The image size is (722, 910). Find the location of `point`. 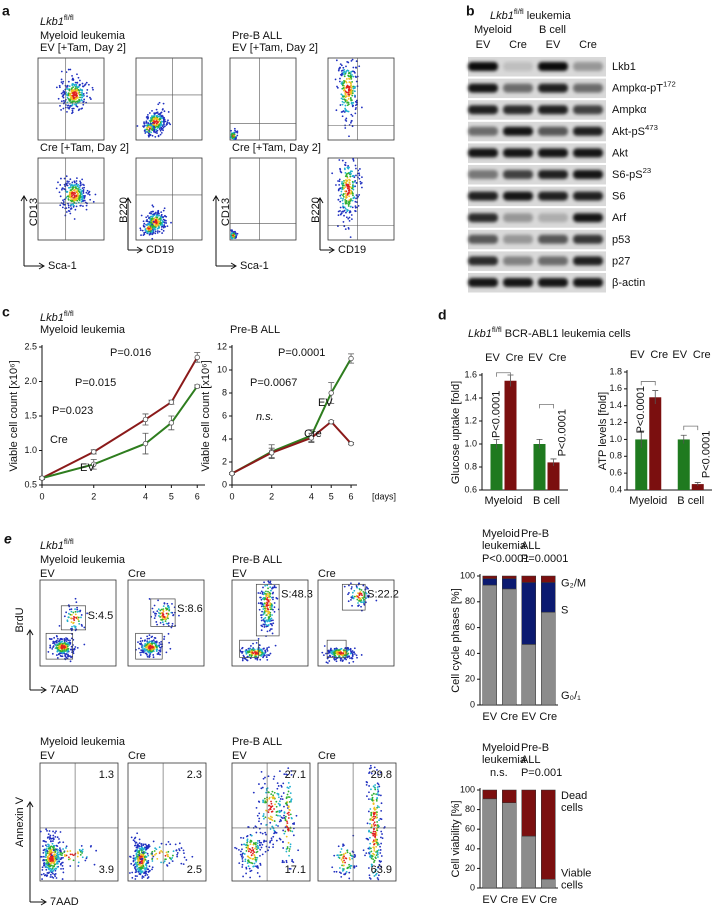

point is located at coordinates (197, 386).